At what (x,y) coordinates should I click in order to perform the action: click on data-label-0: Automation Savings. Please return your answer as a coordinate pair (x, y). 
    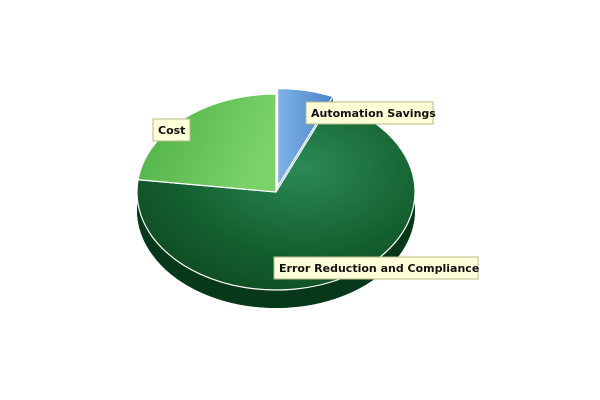
    Looking at the image, I should click on (370, 113).